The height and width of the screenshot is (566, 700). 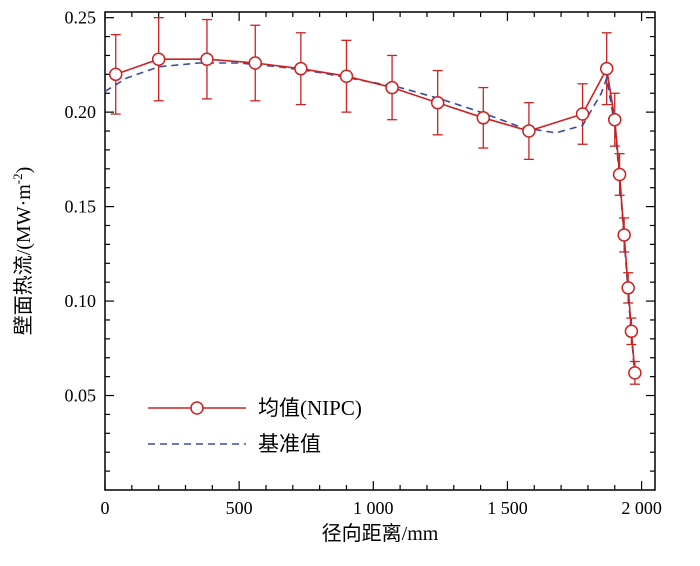 What do you see at coordinates (507, 508) in the screenshot?
I see `x-tick-label: 1 500` at bounding box center [507, 508].